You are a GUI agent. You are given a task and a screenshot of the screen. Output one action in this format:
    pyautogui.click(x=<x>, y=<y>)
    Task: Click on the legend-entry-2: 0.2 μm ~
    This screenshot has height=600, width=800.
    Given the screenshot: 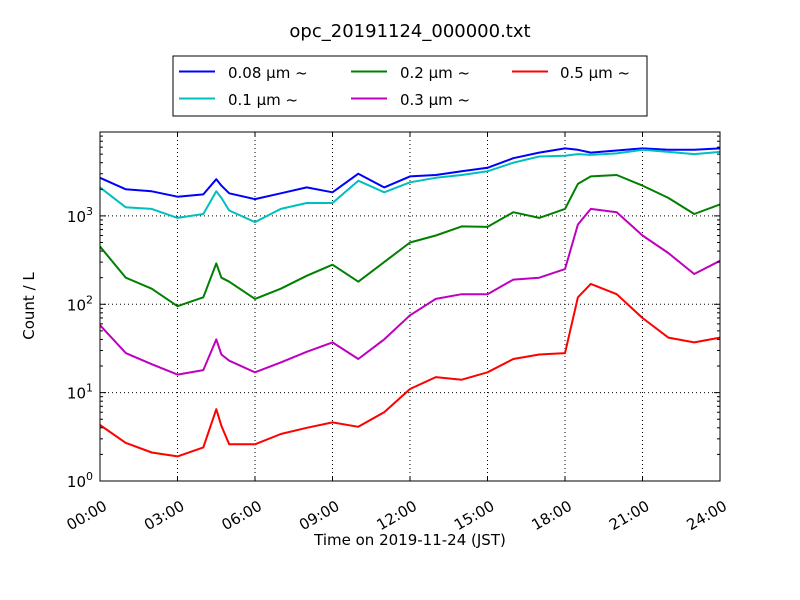 What is the action you would take?
    pyautogui.click(x=410, y=73)
    